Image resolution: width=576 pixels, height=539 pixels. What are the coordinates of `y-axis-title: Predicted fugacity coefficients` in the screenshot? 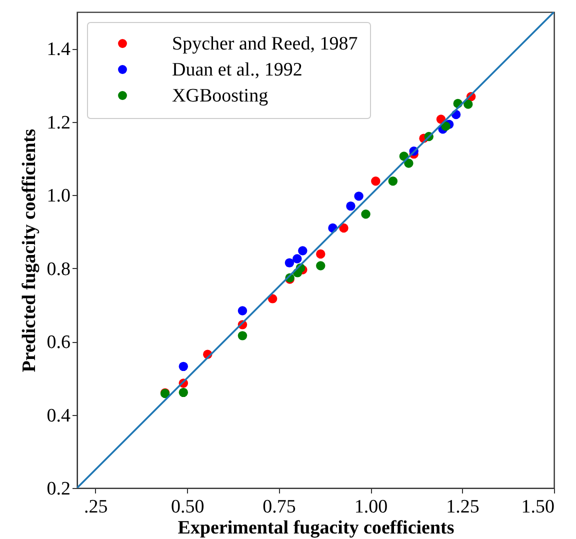 It's located at (29, 250).